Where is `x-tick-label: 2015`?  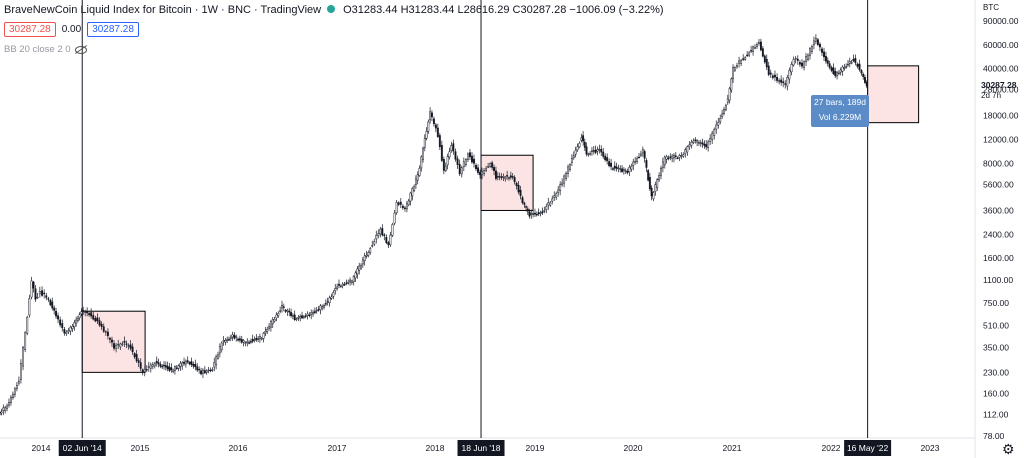
x-tick-label: 2015 is located at coordinates (140, 448).